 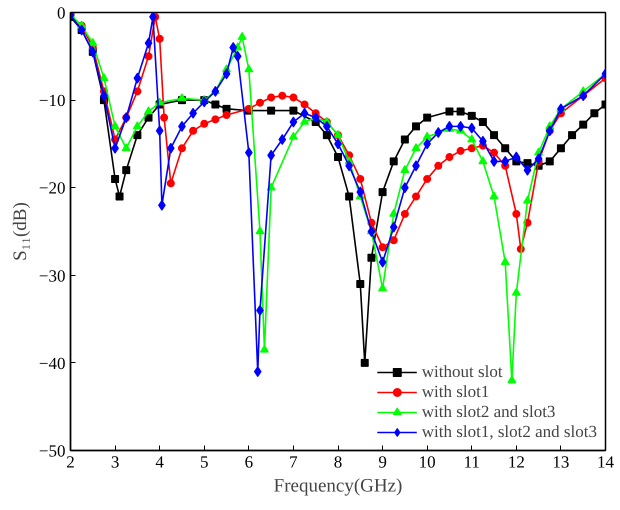 What do you see at coordinates (561, 462) in the screenshot?
I see `x-tick-label: 13` at bounding box center [561, 462].